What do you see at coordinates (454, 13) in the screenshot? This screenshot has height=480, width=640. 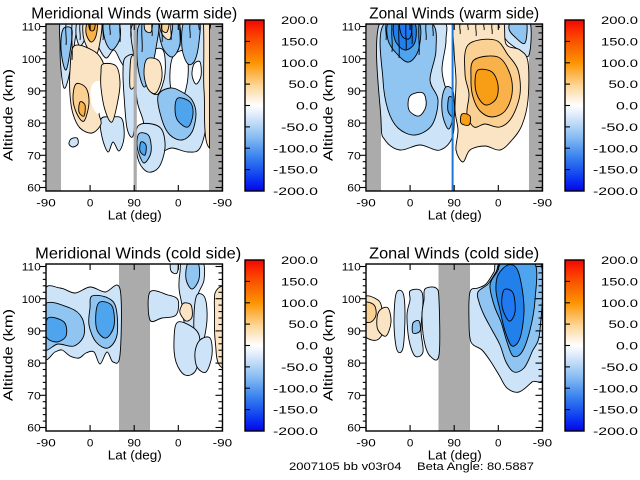 I see `svg-text: Zonal Winds (warm side)` at bounding box center [454, 13].